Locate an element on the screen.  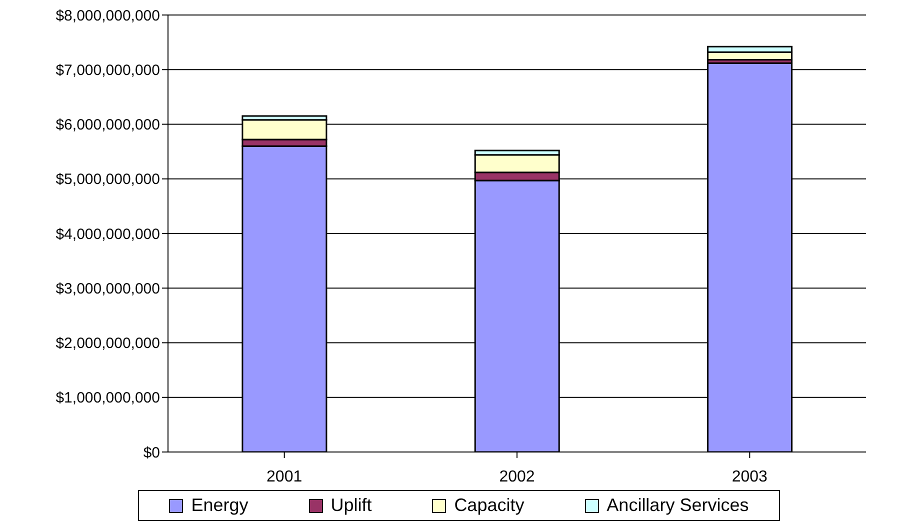
y-tick-label: $4,000,000,000 is located at coordinates (108, 234).